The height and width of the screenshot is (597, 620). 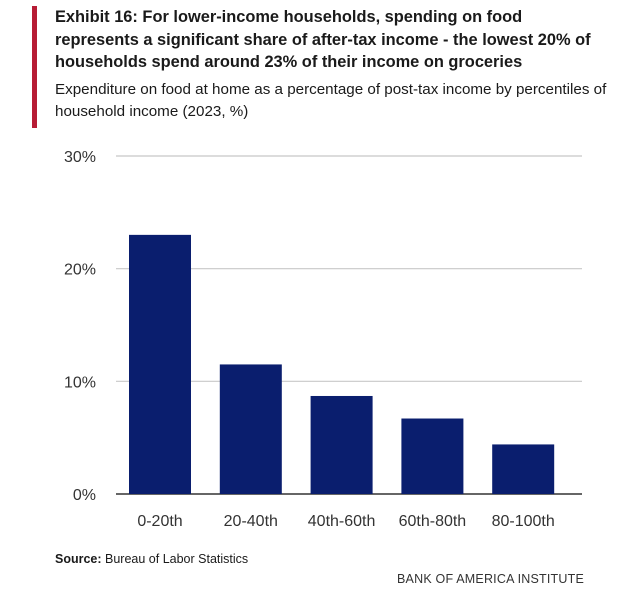 What do you see at coordinates (251, 521) in the screenshot?
I see `x-tick-label: 20-40th` at bounding box center [251, 521].